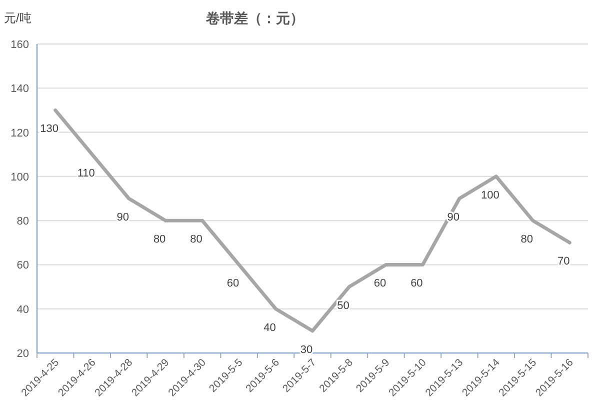 The width and height of the screenshot is (600, 417). I want to click on data-label: 110, so click(86, 173).